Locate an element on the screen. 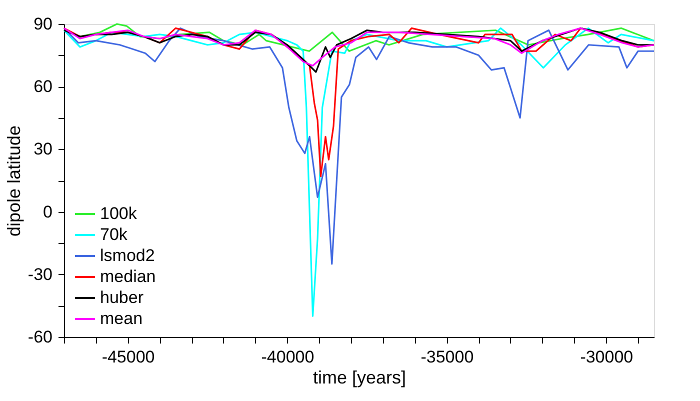 This screenshot has height=401, width=700. legend-label: lsmod2 is located at coordinates (127, 255).